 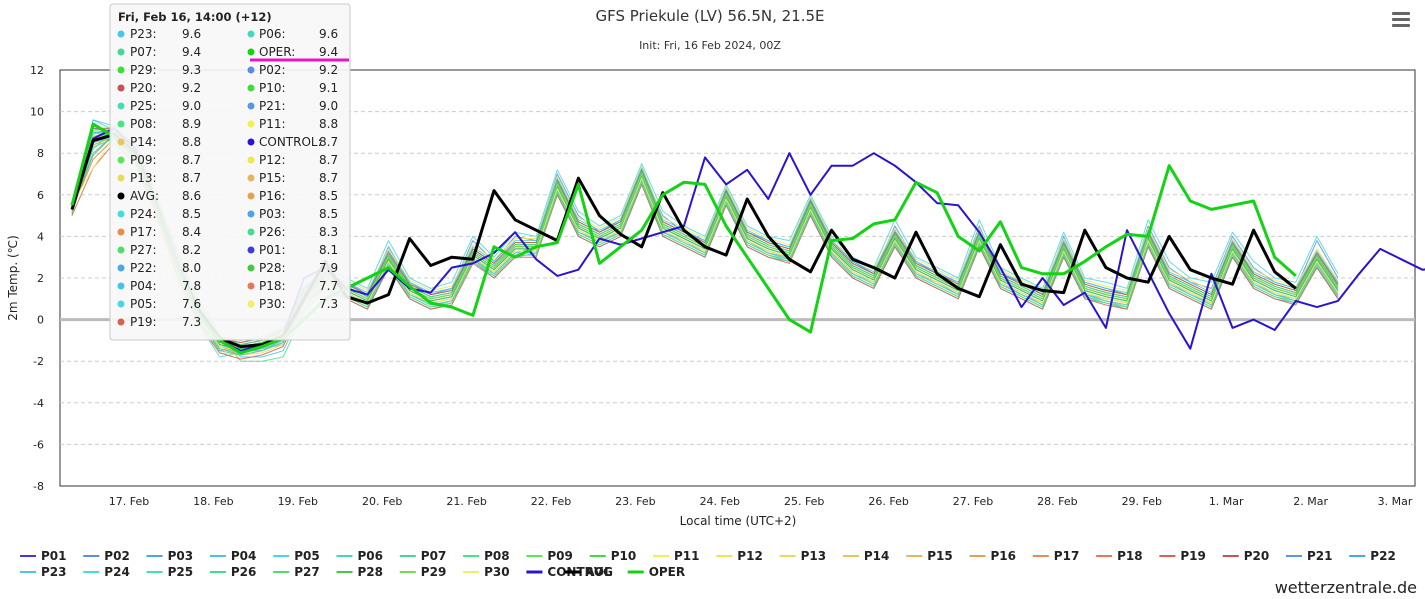 I want to click on legend-item-p29: P29, so click(x=423, y=572).